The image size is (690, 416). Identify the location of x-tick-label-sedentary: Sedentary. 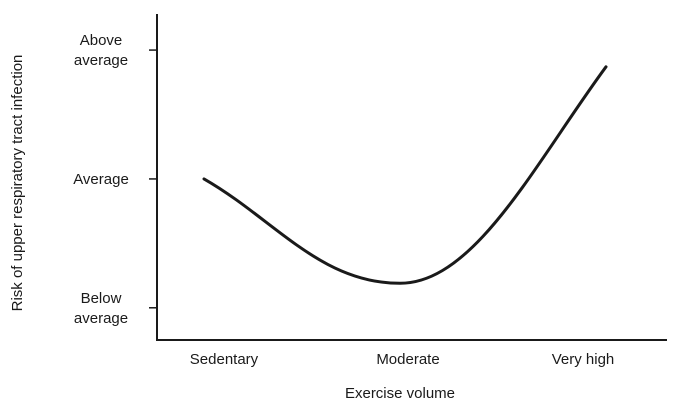
(224, 359).